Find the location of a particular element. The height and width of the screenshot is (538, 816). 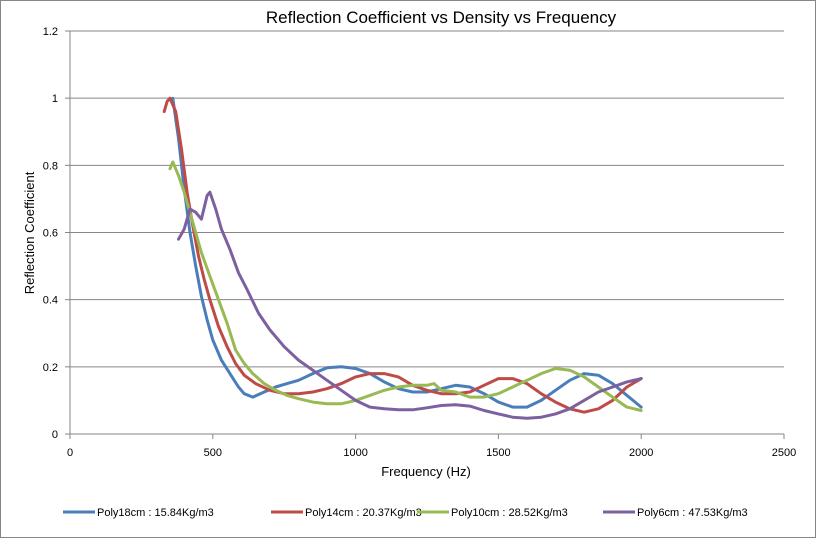

x-tick-label: 500 is located at coordinates (213, 453).